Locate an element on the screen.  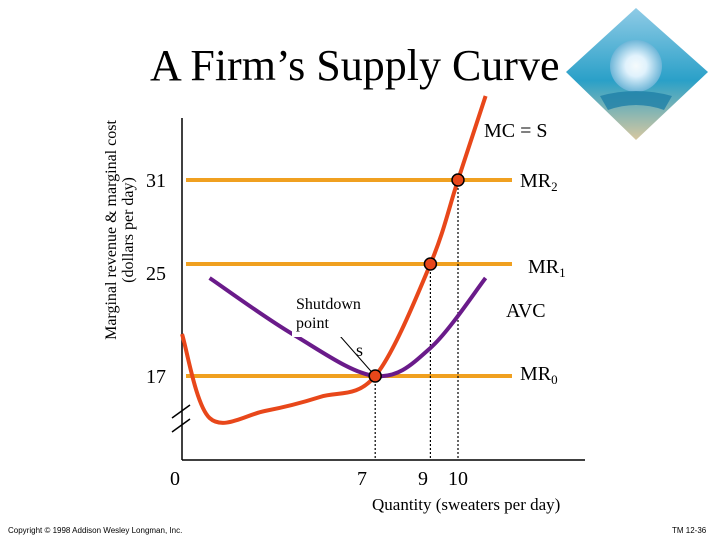
shutdown-point-annotation: Shutdown point is located at coordinates (335, 315).